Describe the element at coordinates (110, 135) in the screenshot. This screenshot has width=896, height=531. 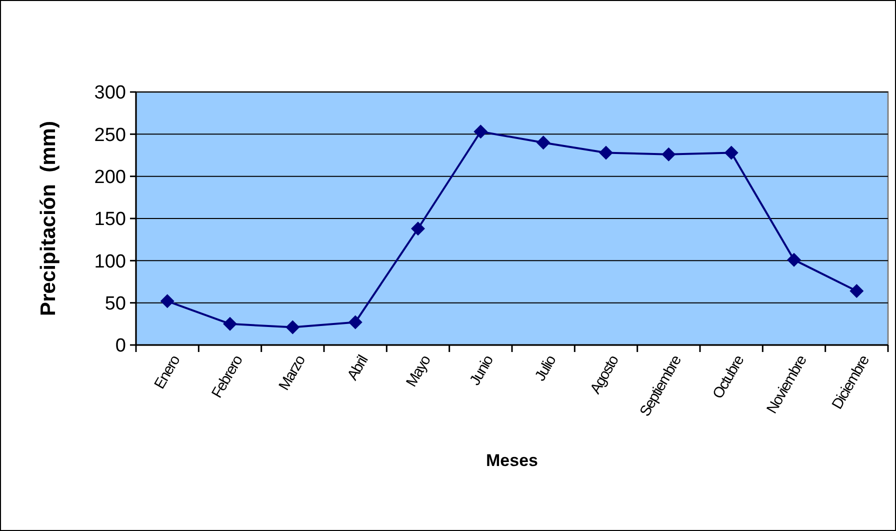
I see `y-tick-label: 250` at that location.